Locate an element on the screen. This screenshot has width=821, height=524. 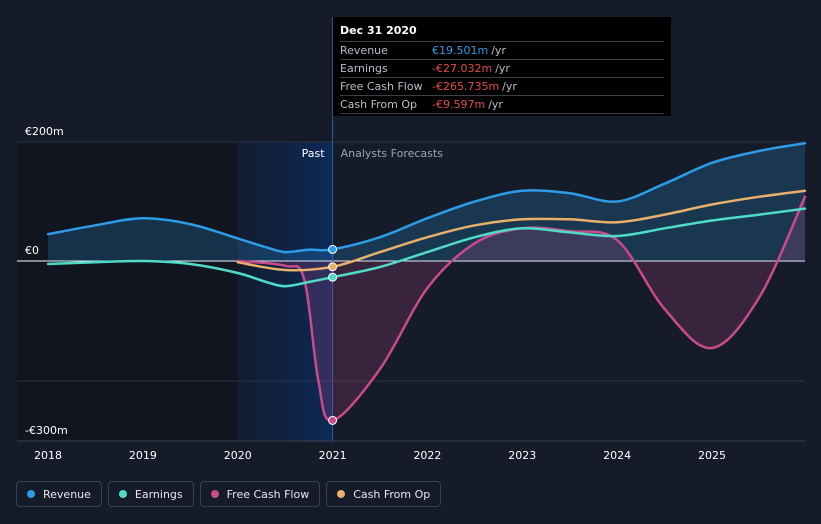
legend-label: Free Cash Flow is located at coordinates (268, 494).